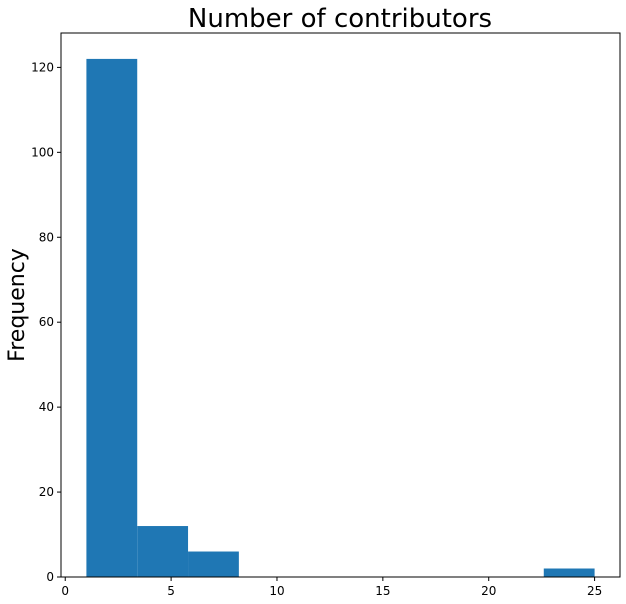 This screenshot has width=626, height=604. Describe the element at coordinates (46, 322) in the screenshot. I see `y-tick-label: 60` at that location.